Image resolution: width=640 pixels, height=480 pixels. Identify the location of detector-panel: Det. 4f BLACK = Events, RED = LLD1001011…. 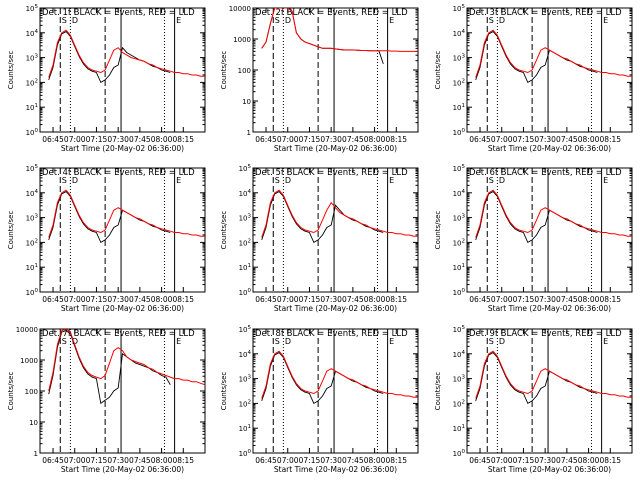
(106, 238).